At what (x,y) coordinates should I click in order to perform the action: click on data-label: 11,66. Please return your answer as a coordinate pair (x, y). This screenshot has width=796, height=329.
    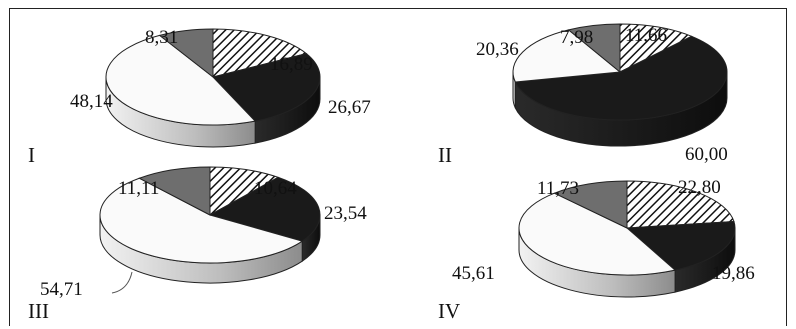
    Looking at the image, I should click on (646, 35).